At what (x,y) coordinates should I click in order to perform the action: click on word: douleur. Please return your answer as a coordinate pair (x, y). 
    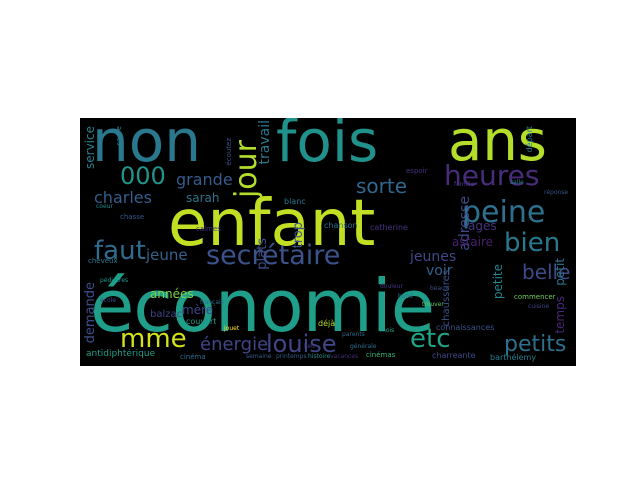
    Looking at the image, I should click on (391, 286).